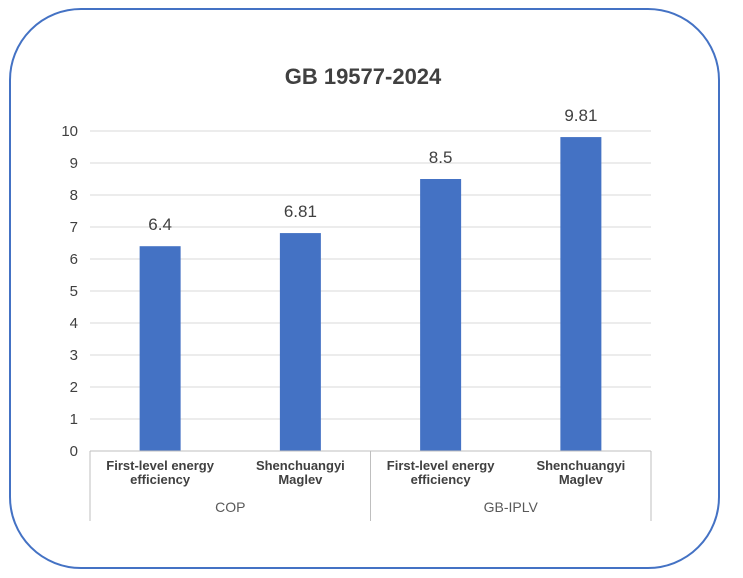 The width and height of the screenshot is (743, 578). I want to click on y-tick-label: 10, so click(69, 131).